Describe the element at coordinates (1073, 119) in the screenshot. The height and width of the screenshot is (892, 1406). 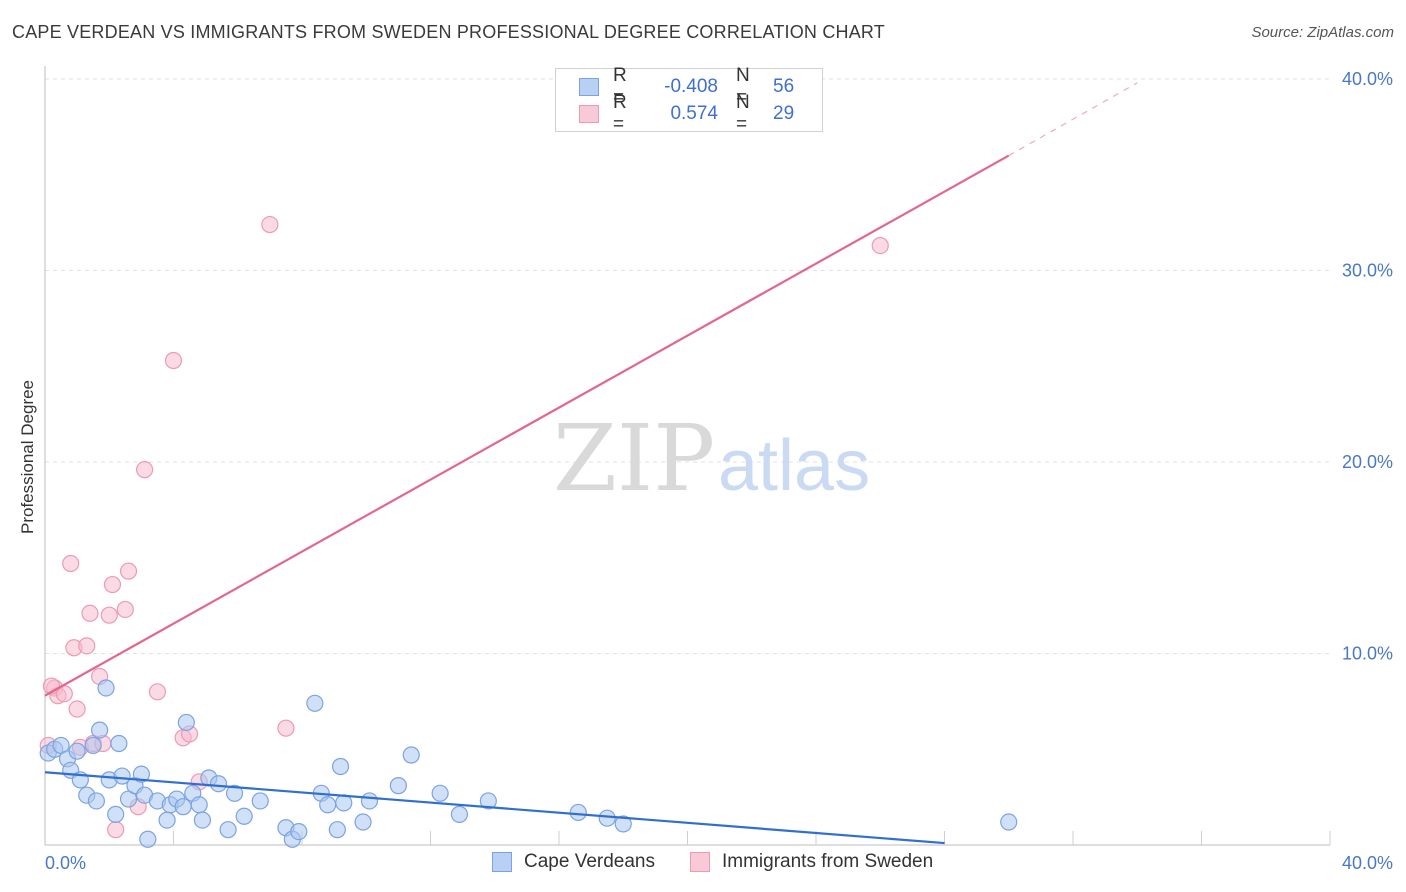
I see `trend-line-sweden-extension` at that location.